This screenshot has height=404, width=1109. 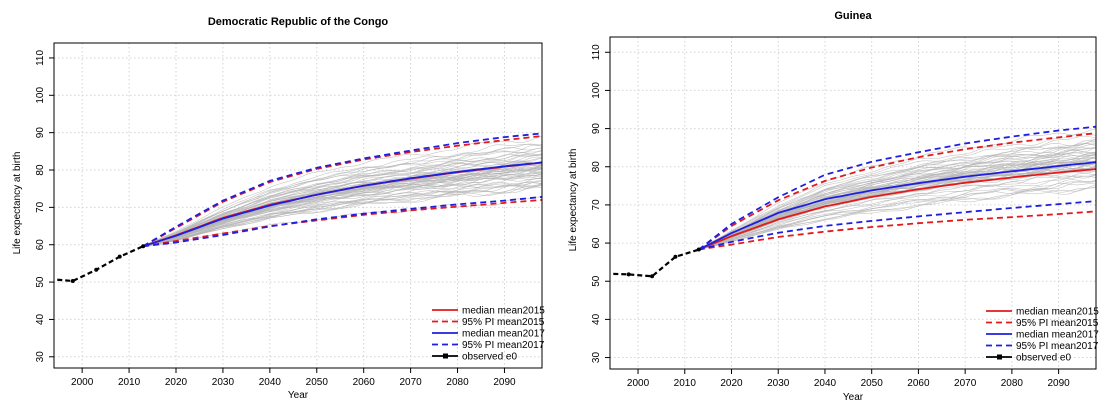 I want to click on y-tick-label: 80, so click(x=40, y=170).